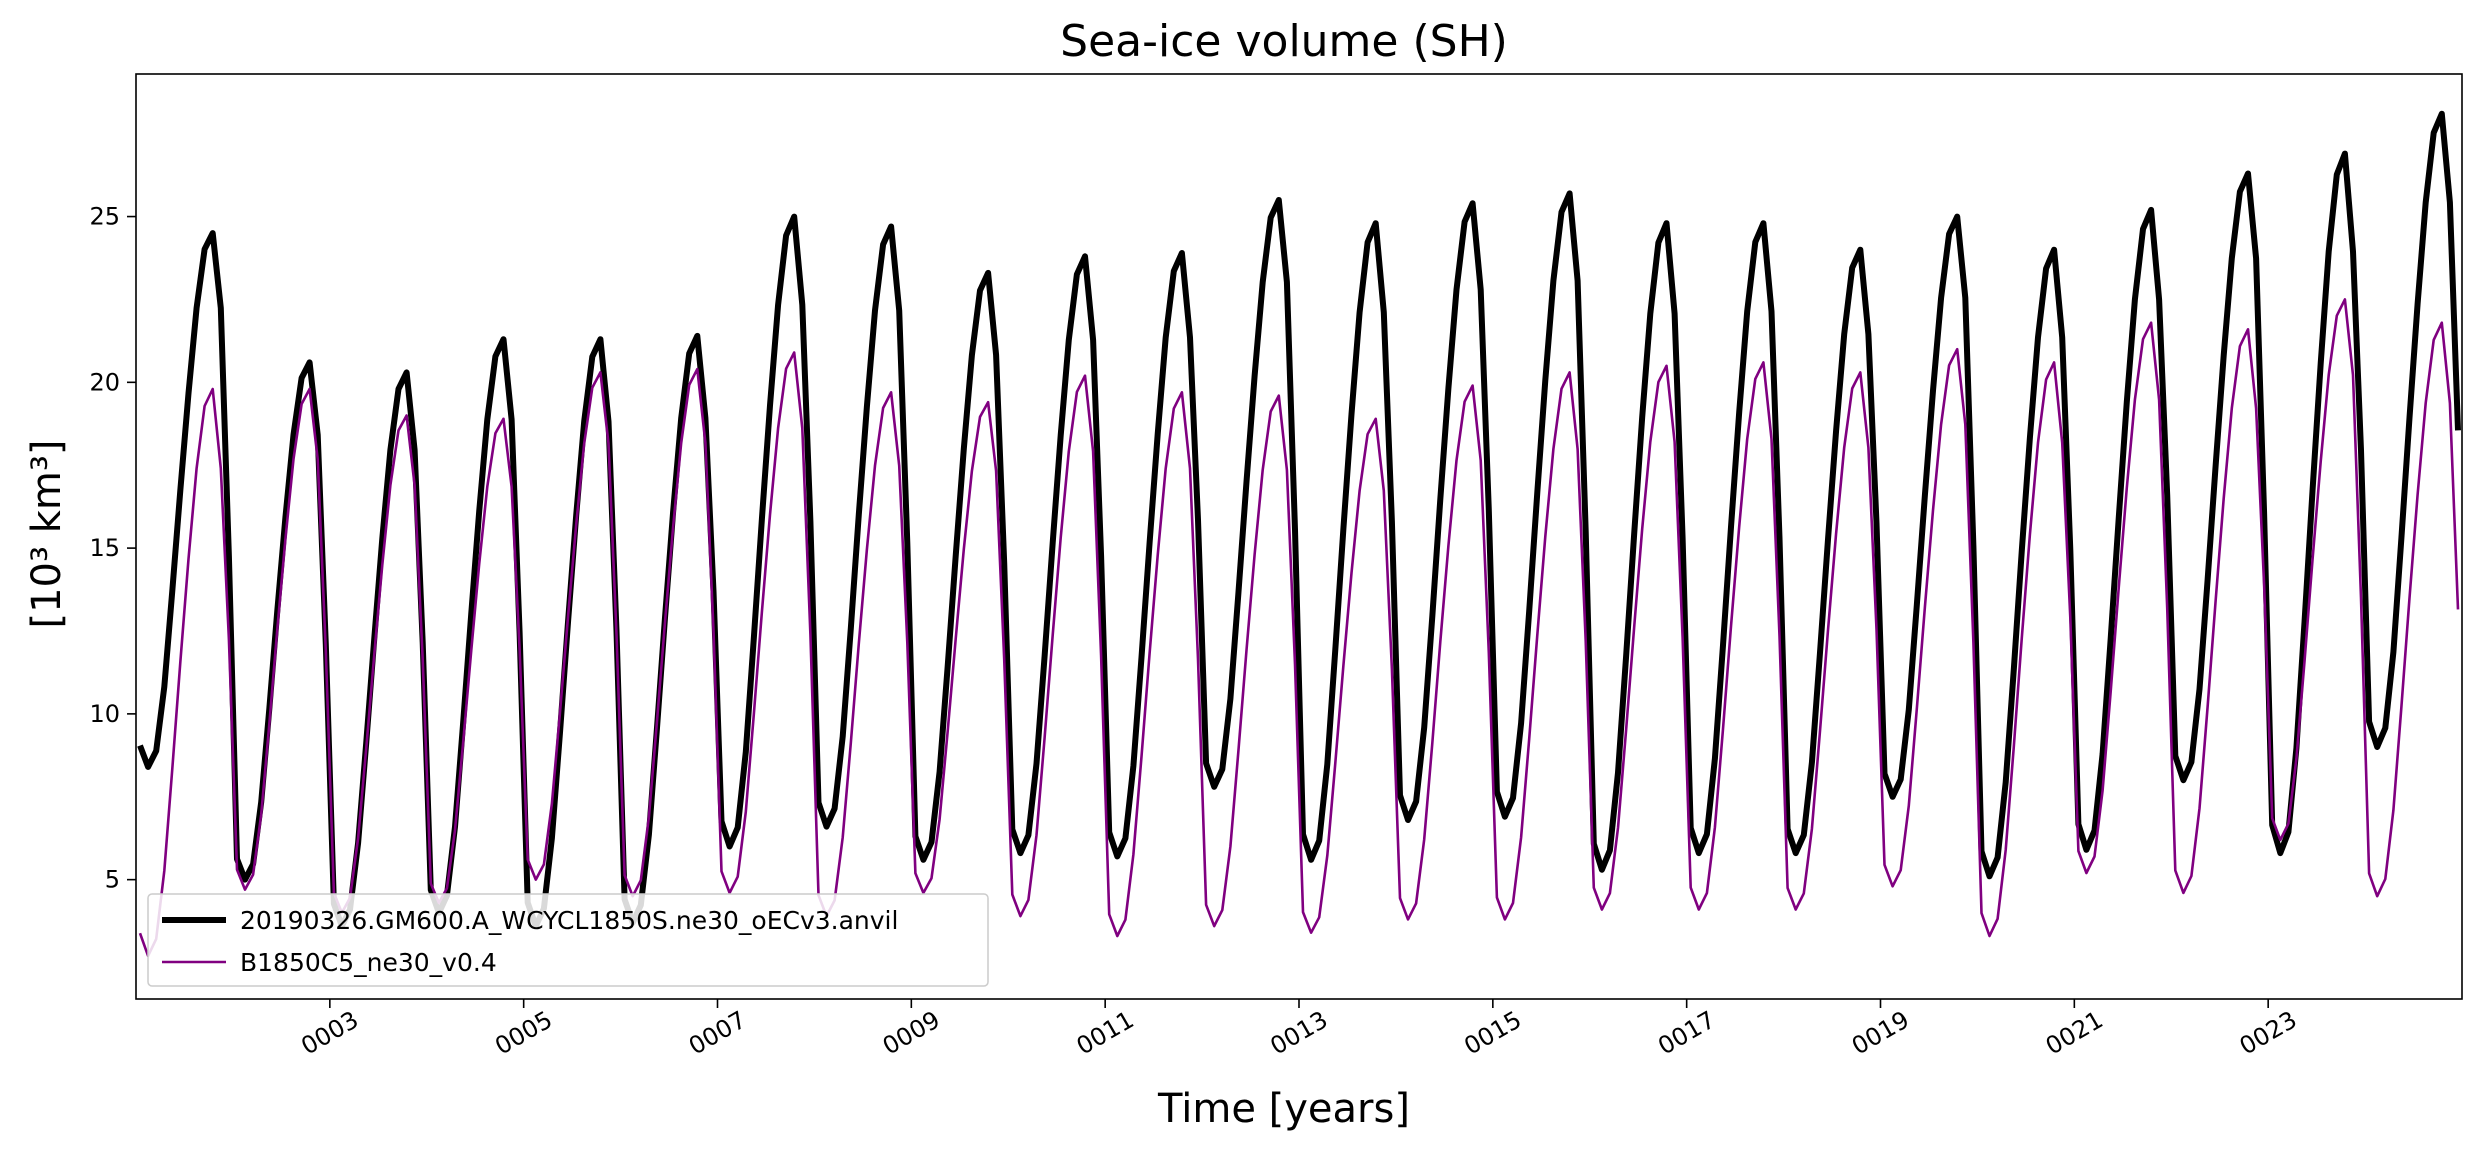  I want to click on x-tick-label: 0019, so click(1880, 1033).